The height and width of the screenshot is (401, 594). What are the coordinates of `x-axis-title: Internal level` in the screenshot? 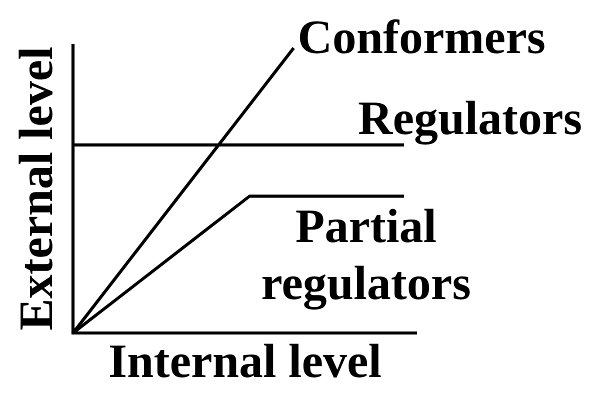 It's located at (245, 361).